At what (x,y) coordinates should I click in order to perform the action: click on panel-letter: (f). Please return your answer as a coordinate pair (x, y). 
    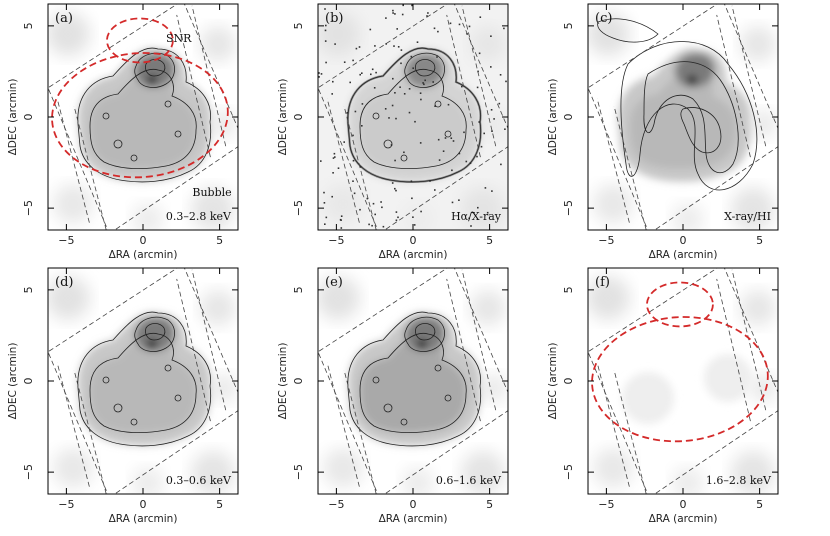
    Looking at the image, I should click on (602, 282).